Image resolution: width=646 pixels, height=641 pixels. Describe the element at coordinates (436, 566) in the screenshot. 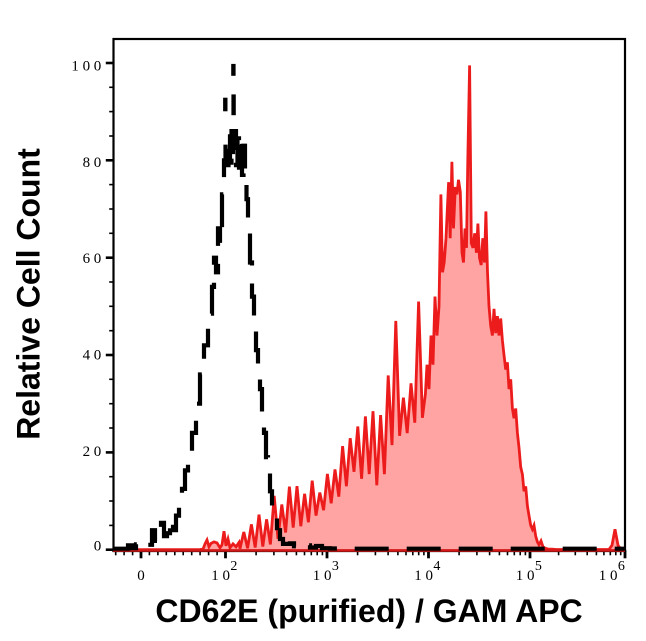

I see `svg-text: 4` at that location.